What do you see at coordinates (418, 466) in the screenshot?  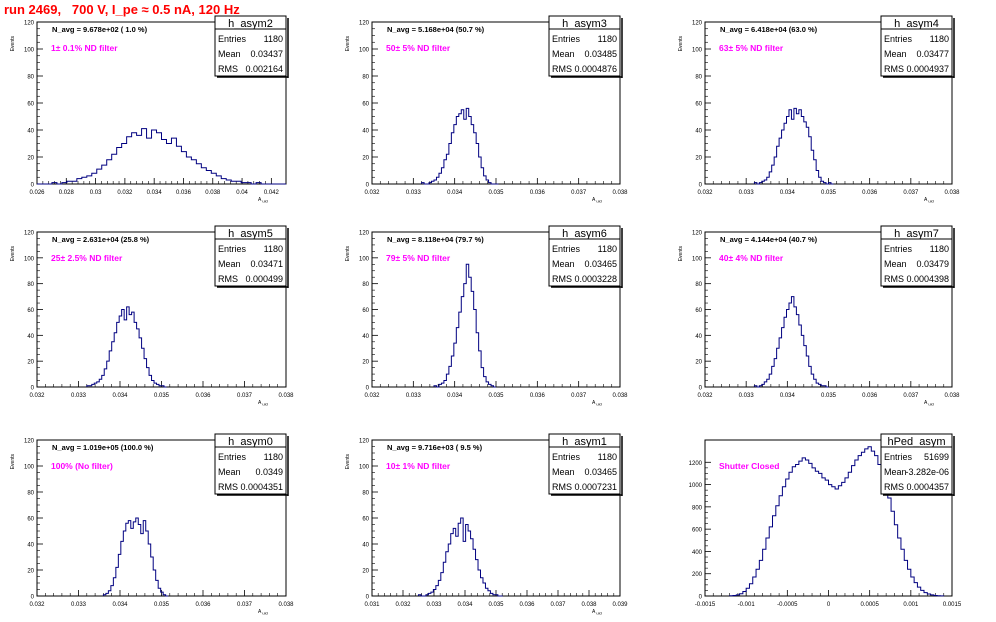 I see `filter-annotation: 10± 1% ND filter` at bounding box center [418, 466].